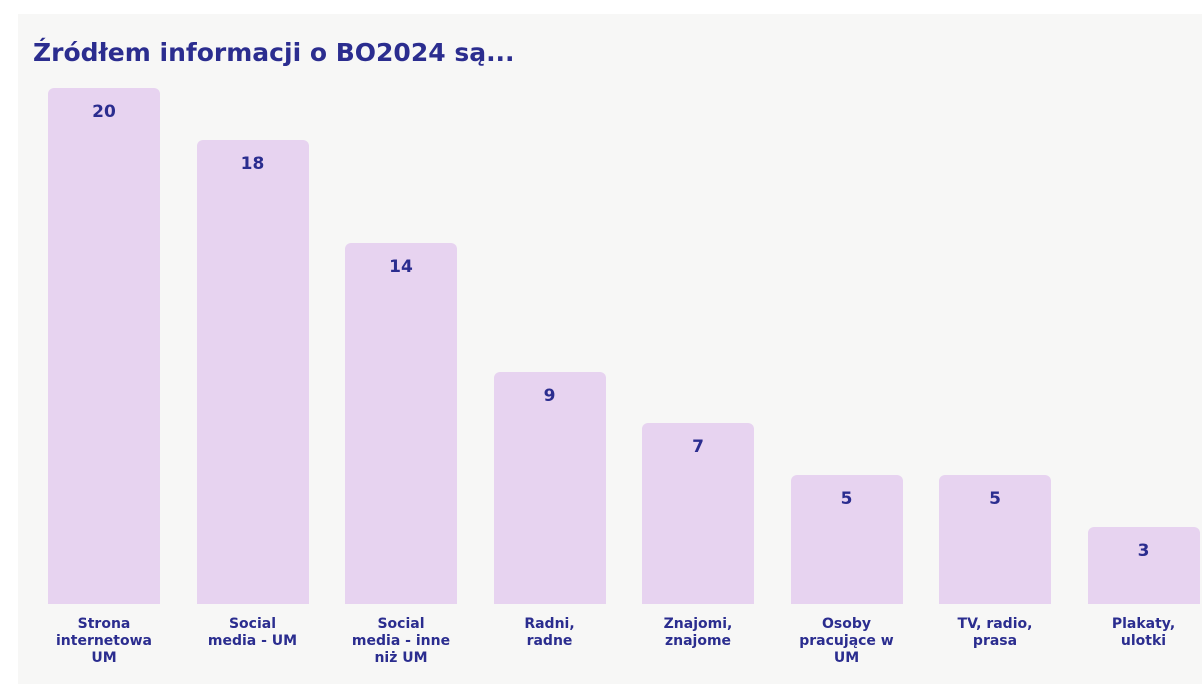  What do you see at coordinates (995, 632) in the screenshot?
I see `x-tick-label: TV, radio, prasa` at bounding box center [995, 632].